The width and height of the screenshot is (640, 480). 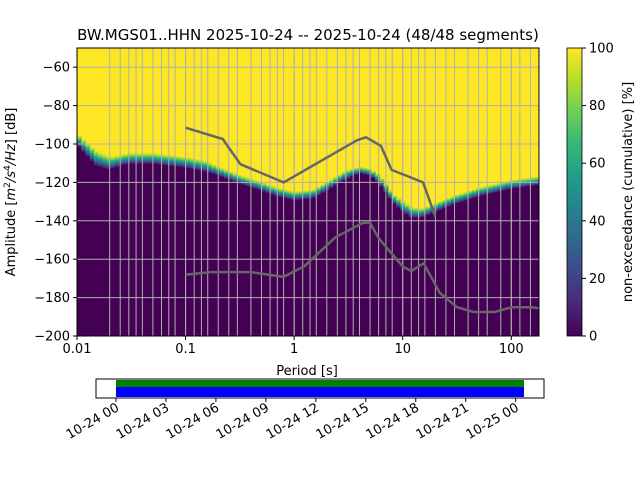 What do you see at coordinates (56, 106) in the screenshot?
I see `y-tick-label: −80` at bounding box center [56, 106].